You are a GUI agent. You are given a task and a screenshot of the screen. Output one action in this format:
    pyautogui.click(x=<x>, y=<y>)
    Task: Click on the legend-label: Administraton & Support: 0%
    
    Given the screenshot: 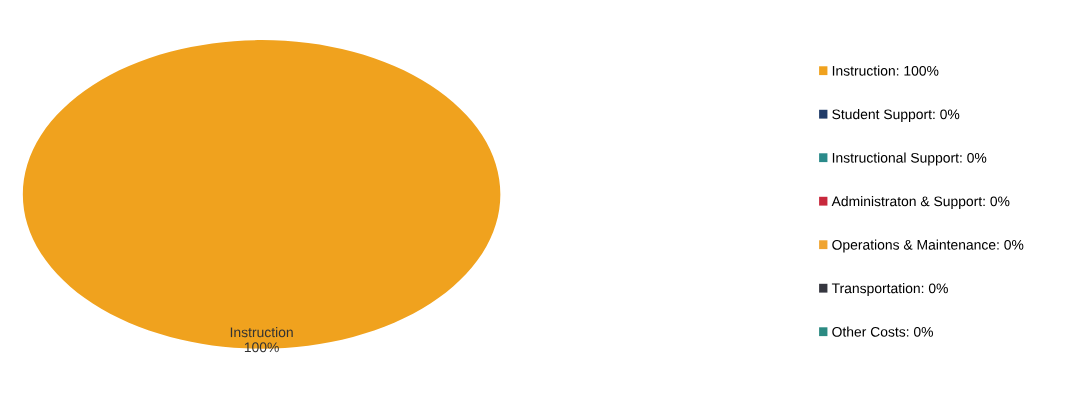 What is the action you would take?
    pyautogui.click(x=920, y=202)
    